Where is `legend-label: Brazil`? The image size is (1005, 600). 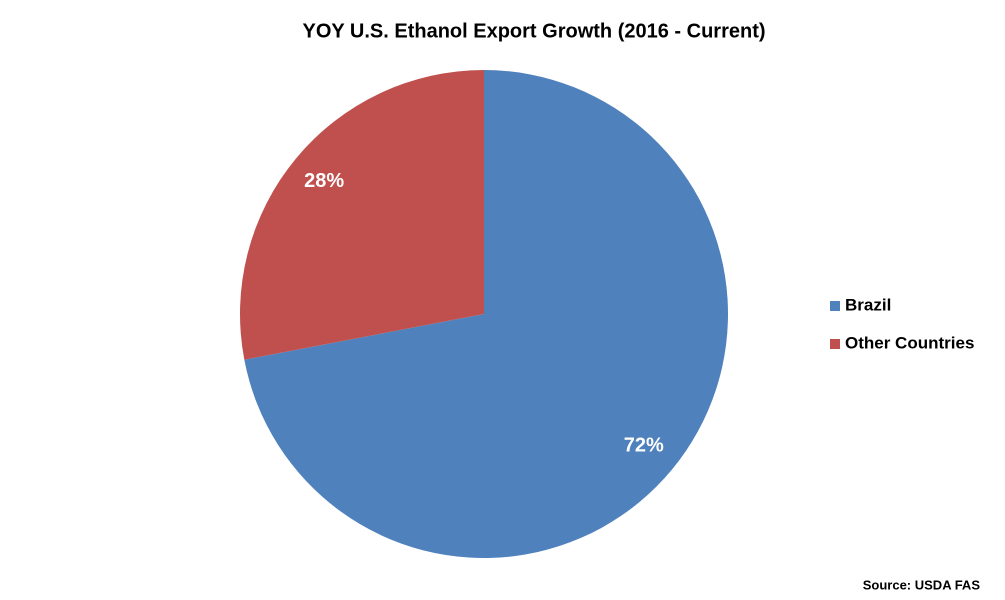 legend-label: Brazil is located at coordinates (868, 304).